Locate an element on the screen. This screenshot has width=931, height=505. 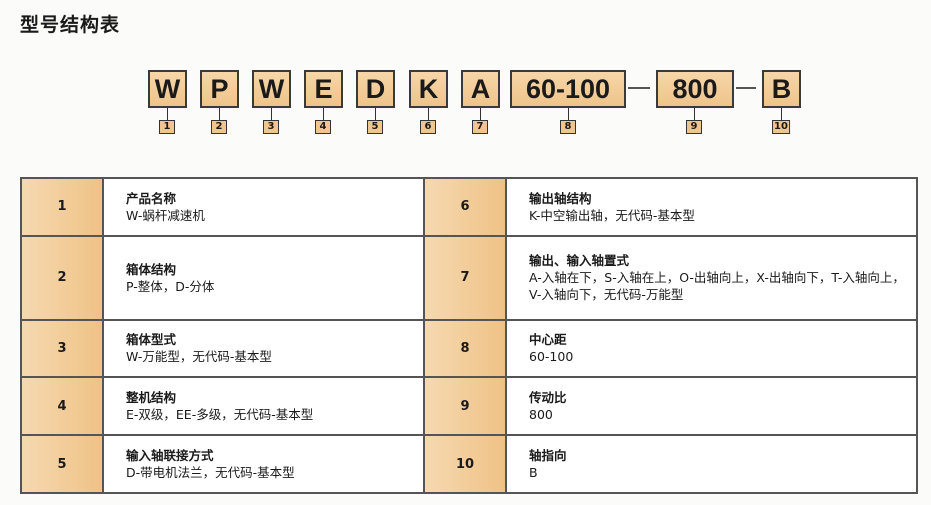
item-number: 8 is located at coordinates (465, 348).